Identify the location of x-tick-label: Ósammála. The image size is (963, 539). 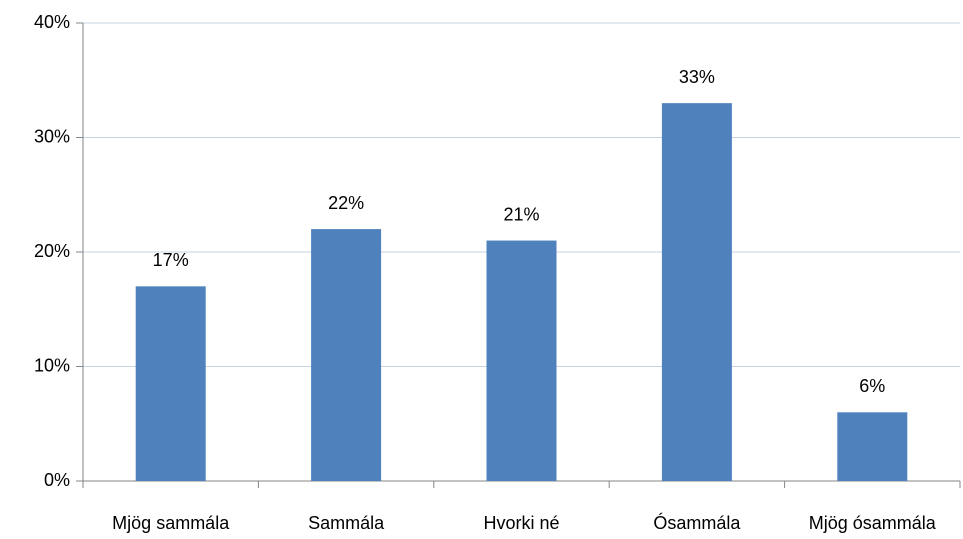
(697, 522).